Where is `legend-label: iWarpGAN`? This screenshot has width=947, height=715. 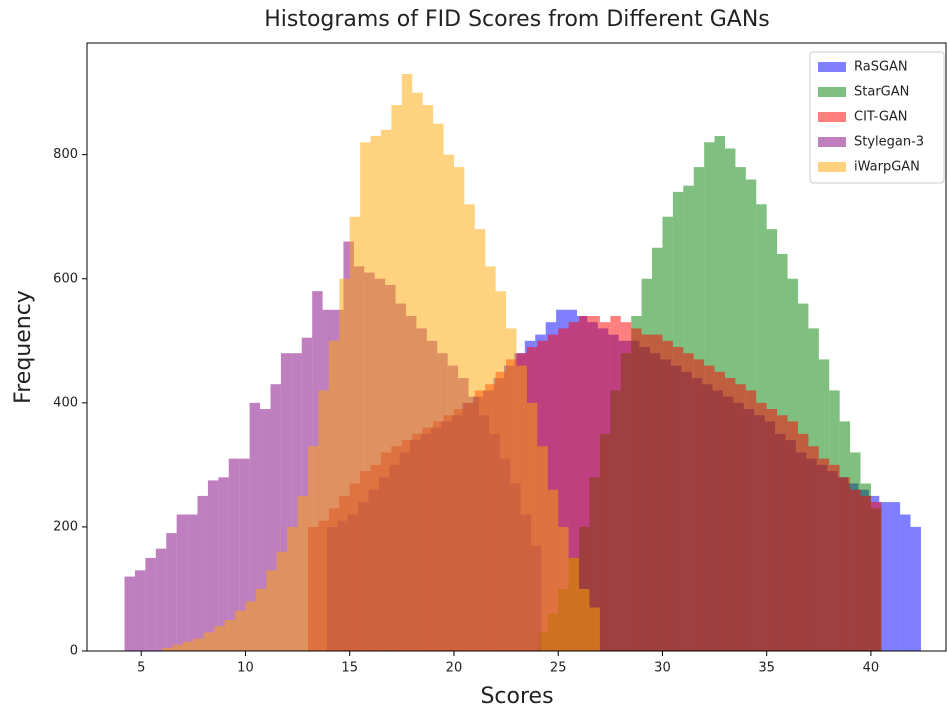 legend-label: iWarpGAN is located at coordinates (887, 167).